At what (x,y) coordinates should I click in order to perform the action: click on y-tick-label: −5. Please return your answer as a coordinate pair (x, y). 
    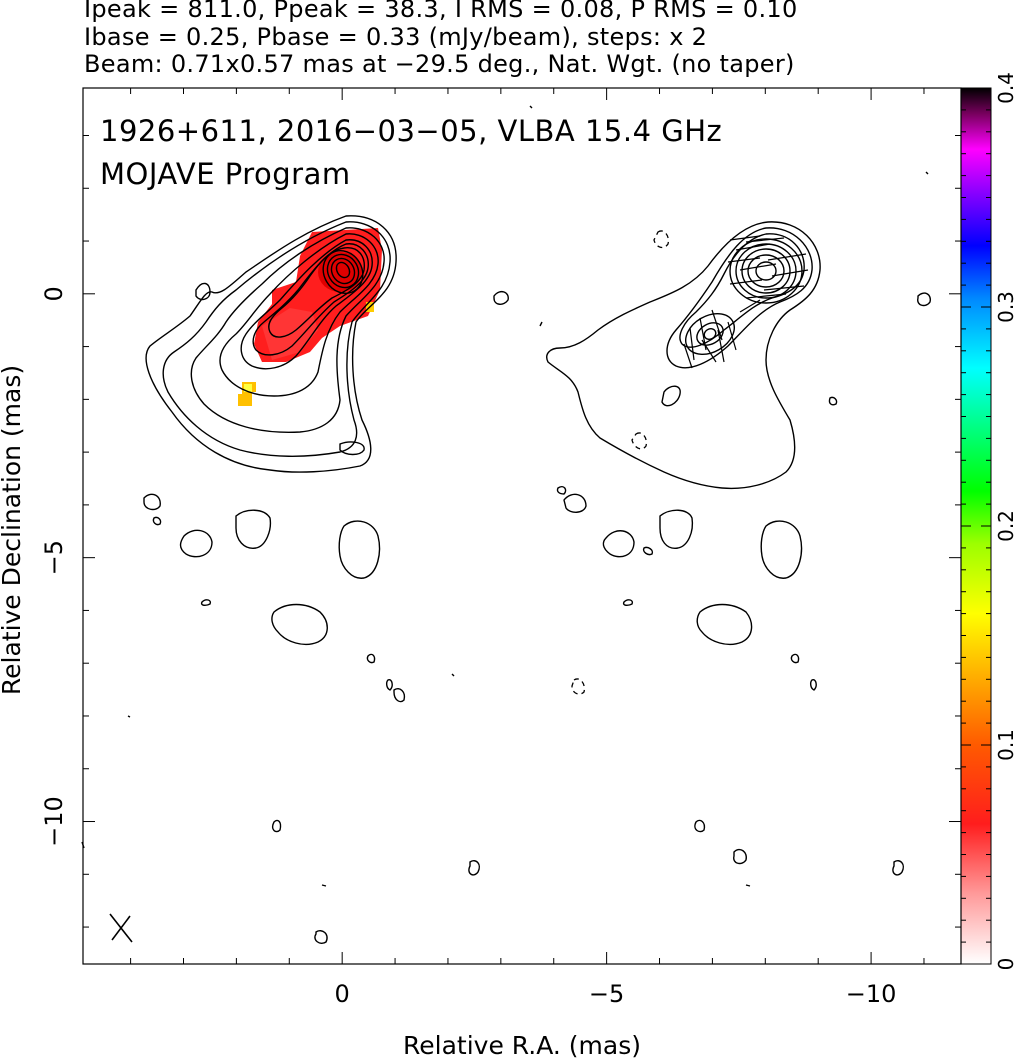
    Looking at the image, I should click on (54, 557).